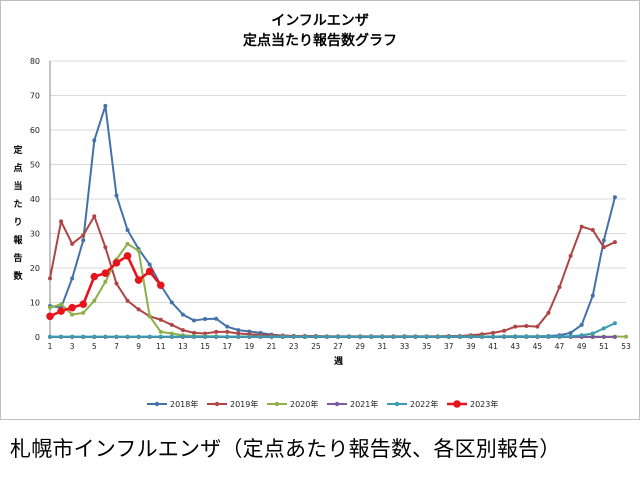 The height and width of the screenshot is (480, 640). I want to click on legend-label: 2022年, so click(424, 404).